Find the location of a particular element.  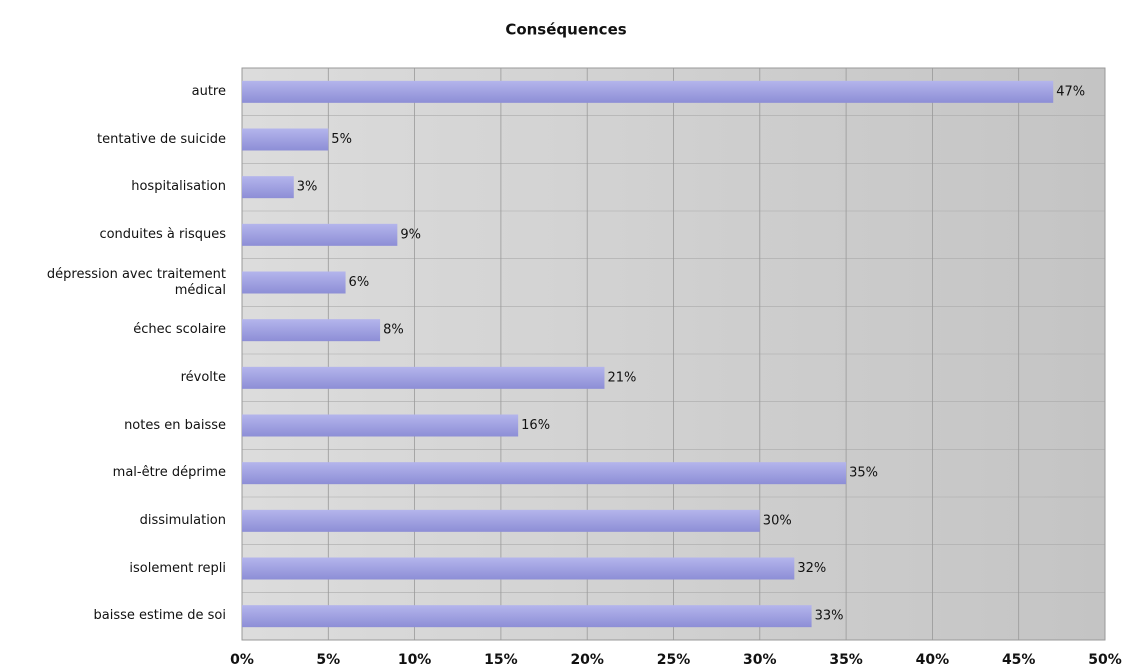

y-tick-label: échec scolaire is located at coordinates (179, 330).